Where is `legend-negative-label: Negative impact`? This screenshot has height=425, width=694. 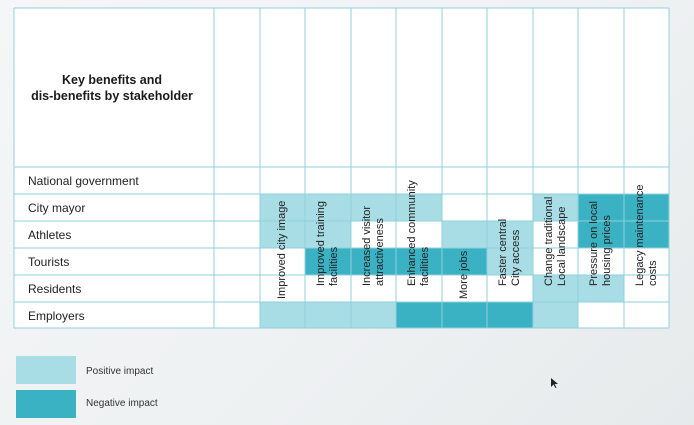
legend-negative-label: Negative impact is located at coordinates (122, 403).